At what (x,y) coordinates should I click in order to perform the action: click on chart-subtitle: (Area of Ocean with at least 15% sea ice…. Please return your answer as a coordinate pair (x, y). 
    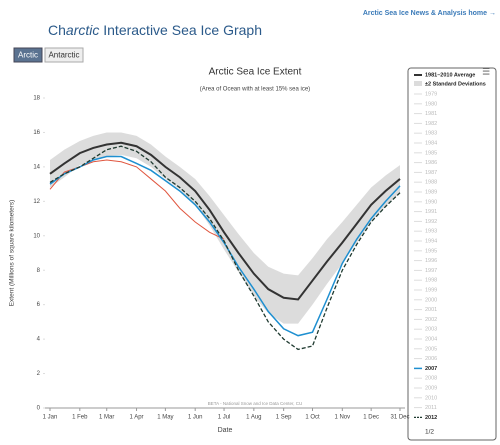
    Looking at the image, I should click on (255, 90).